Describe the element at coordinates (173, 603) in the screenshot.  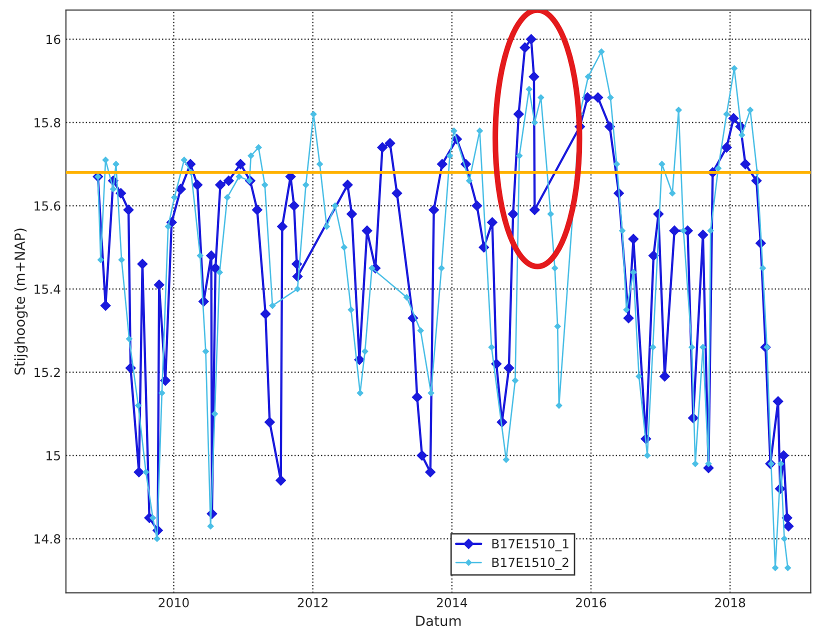
I see `x-tick-label: 2010` at that location.